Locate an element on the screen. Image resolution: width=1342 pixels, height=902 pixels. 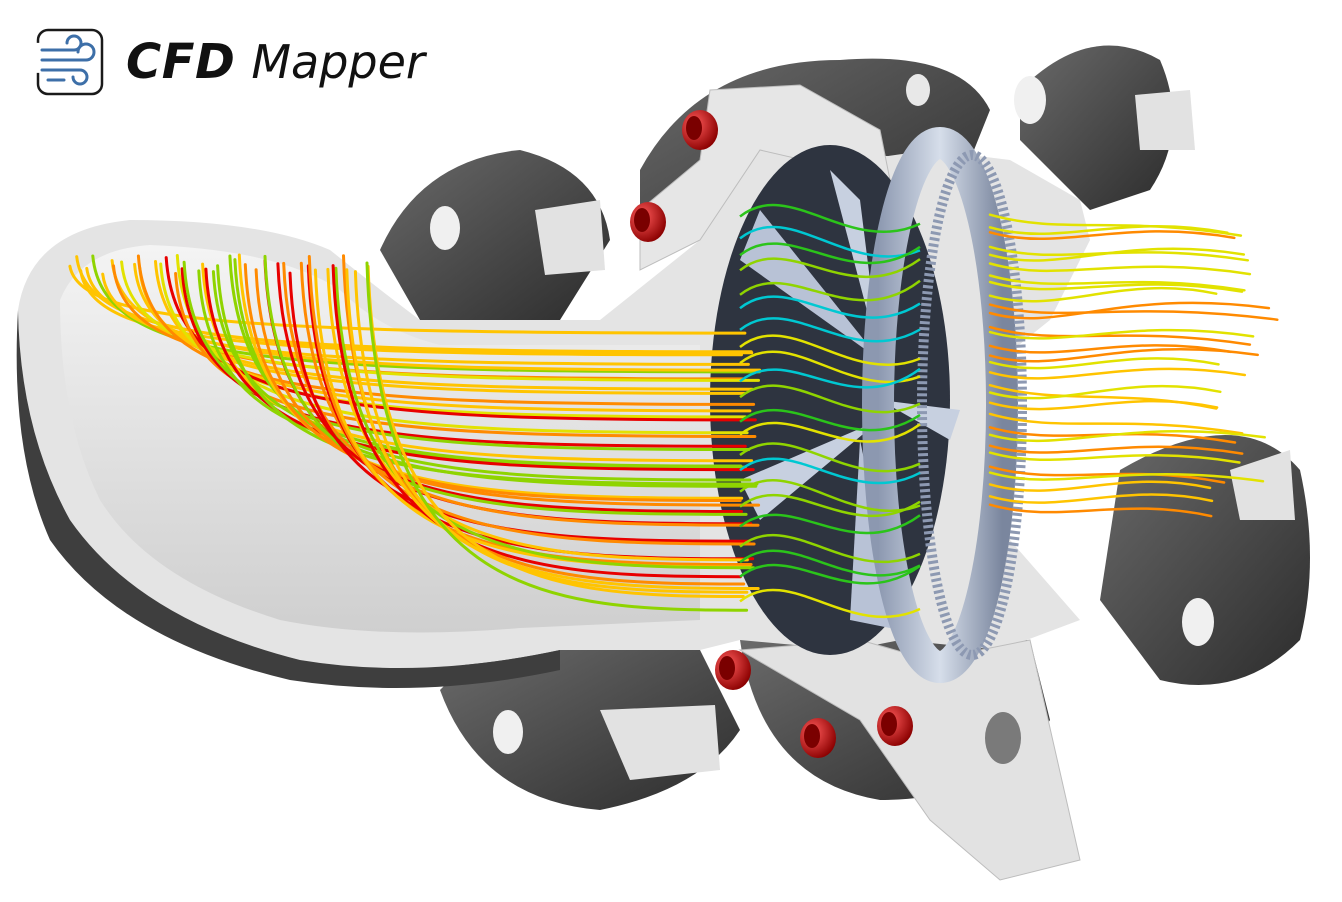
rotor-blade is located at coordinates (810, 285).